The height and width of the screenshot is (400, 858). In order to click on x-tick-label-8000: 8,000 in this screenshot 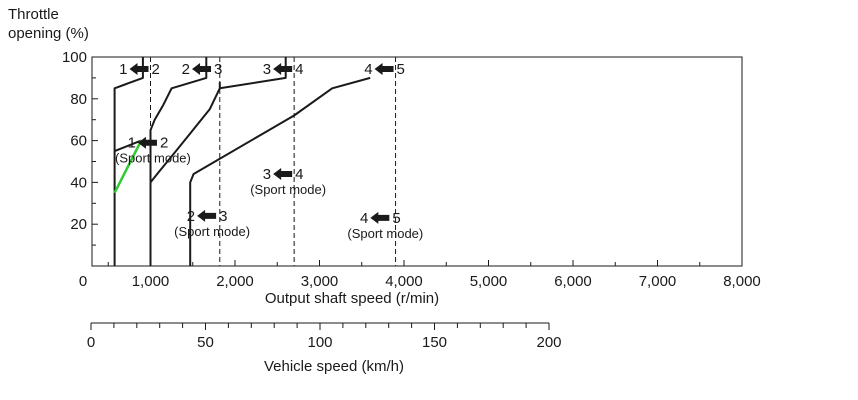, I will do `click(742, 281)`.